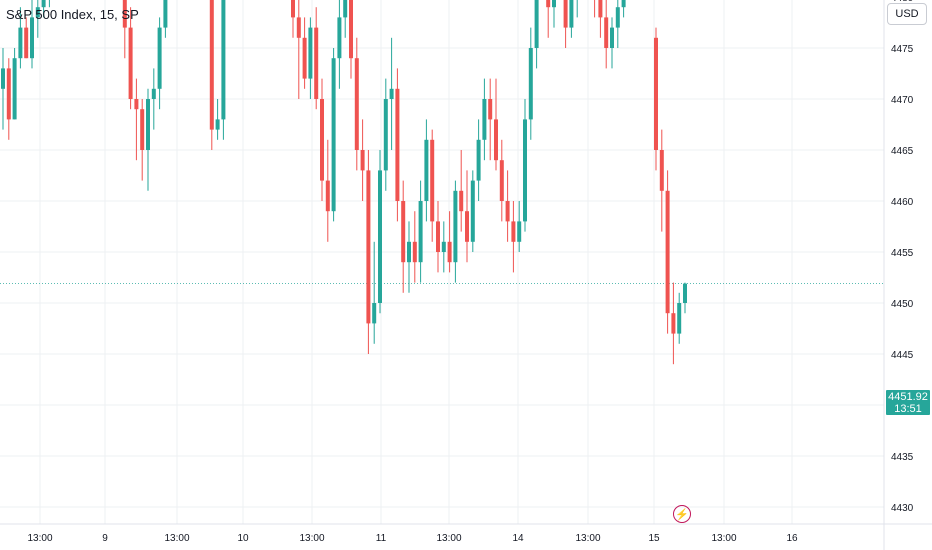  I want to click on price-tick-label: 4455, so click(902, 253).